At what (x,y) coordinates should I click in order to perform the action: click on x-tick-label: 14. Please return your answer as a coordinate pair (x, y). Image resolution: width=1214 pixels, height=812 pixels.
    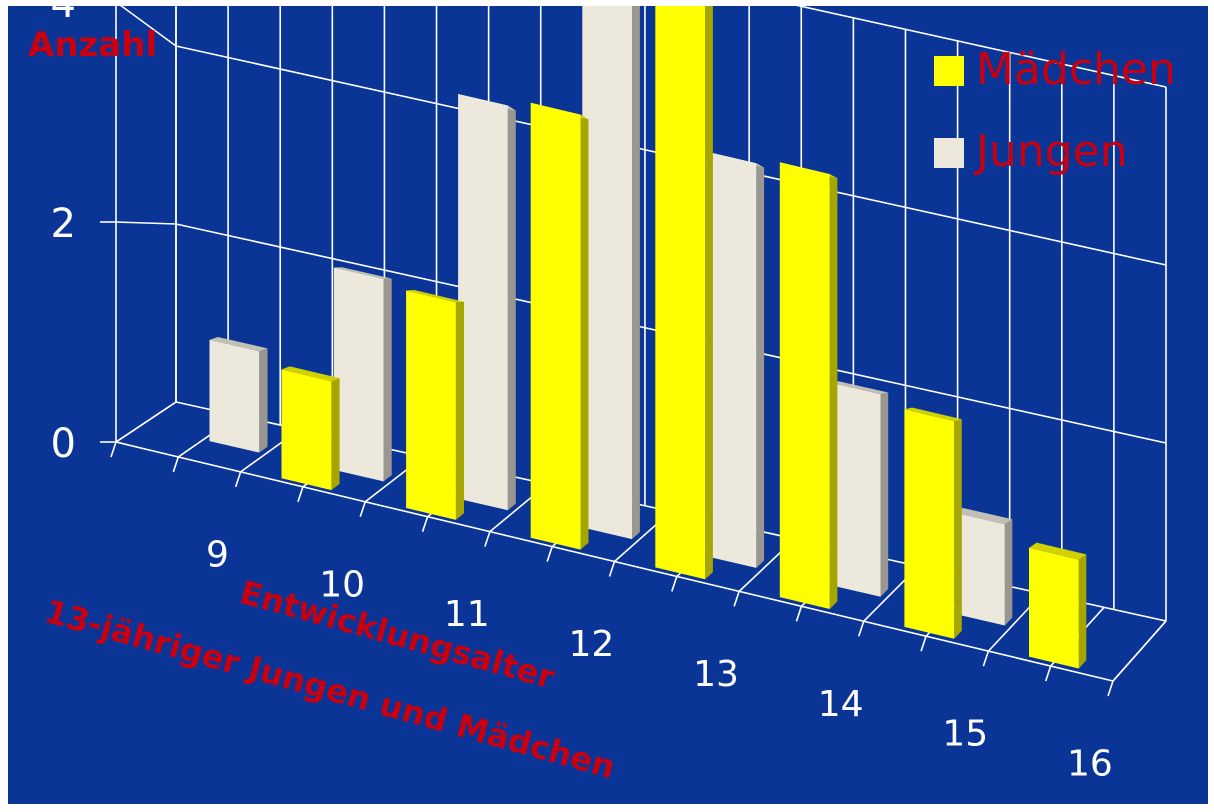
    Looking at the image, I should click on (841, 704).